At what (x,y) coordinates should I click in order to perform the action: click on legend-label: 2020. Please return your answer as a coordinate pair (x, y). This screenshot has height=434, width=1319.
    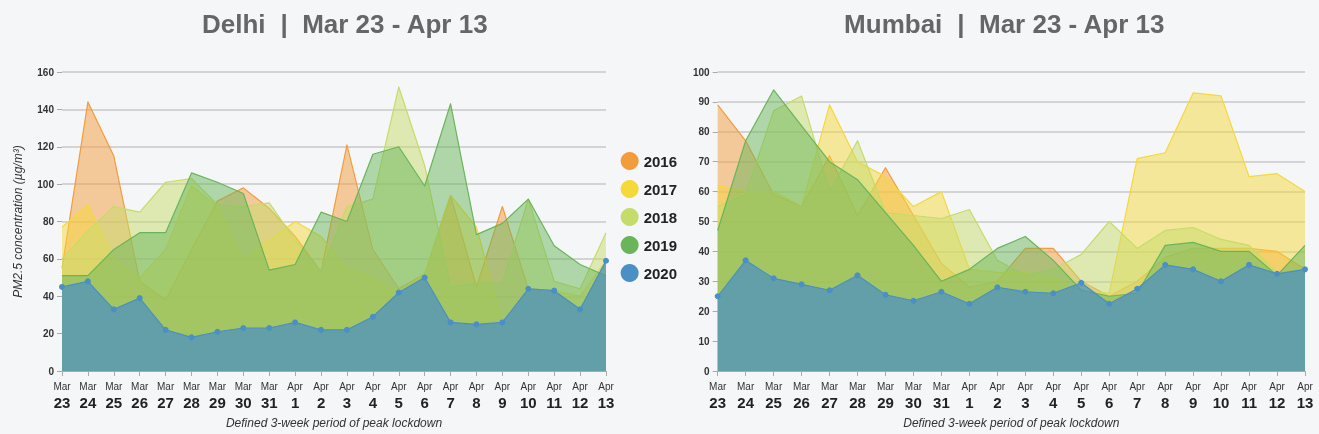
    Looking at the image, I should click on (660, 273).